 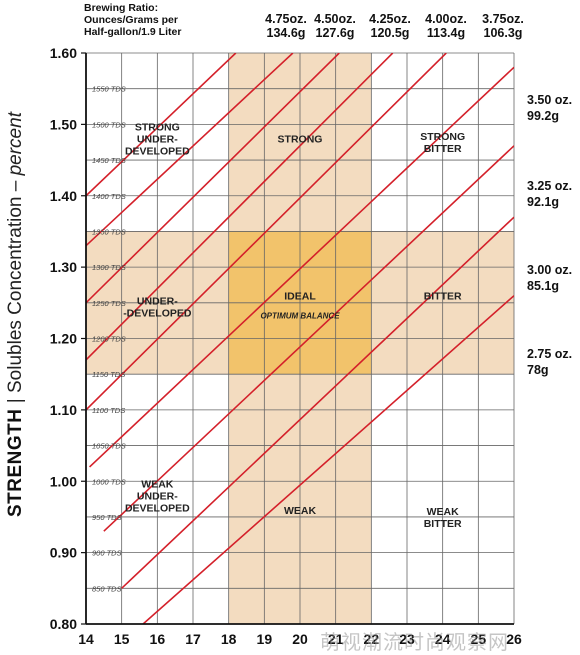 I want to click on ratio-g: 106.3g, so click(x=503, y=33).